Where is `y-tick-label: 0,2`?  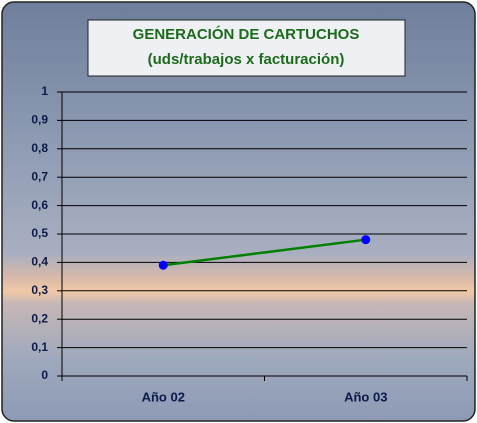
y-tick-label: 0,2 is located at coordinates (39, 318).